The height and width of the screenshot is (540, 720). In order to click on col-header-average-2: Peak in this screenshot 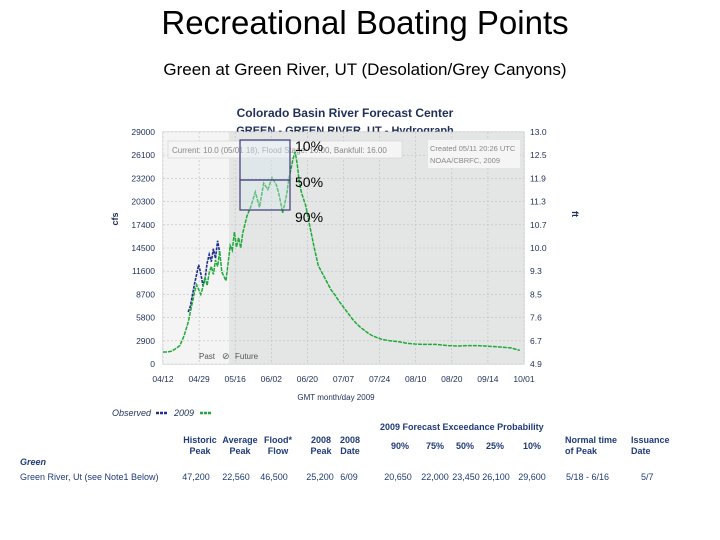, I will do `click(240, 451)`.